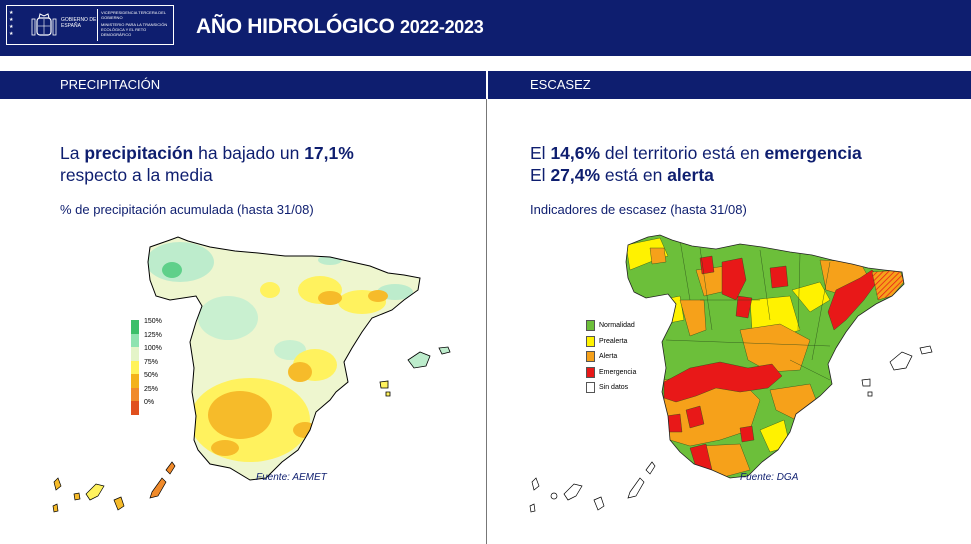  Describe the element at coordinates (486, 321) in the screenshot. I see `panel-divider` at that location.